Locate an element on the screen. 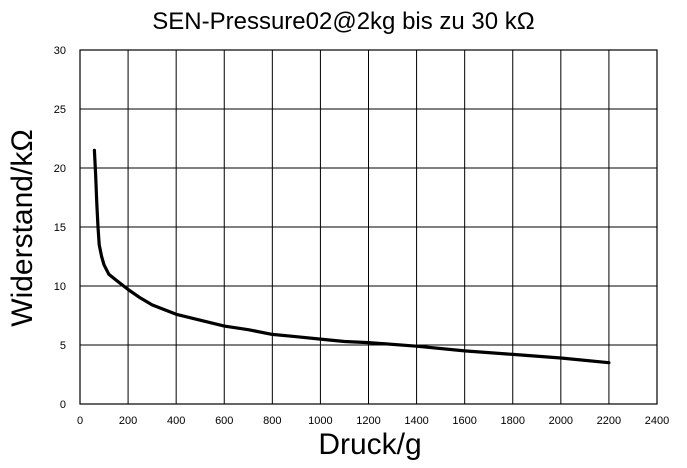 This screenshot has height=468, width=687. y-tick-label: 30 is located at coordinates (60, 51).